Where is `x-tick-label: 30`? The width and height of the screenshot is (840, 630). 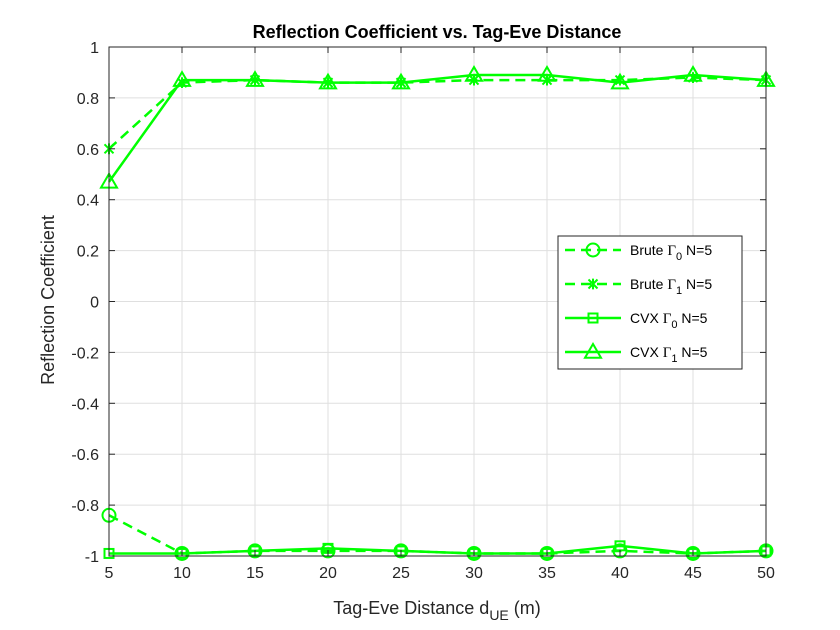 x-tick-label: 30 is located at coordinates (474, 573).